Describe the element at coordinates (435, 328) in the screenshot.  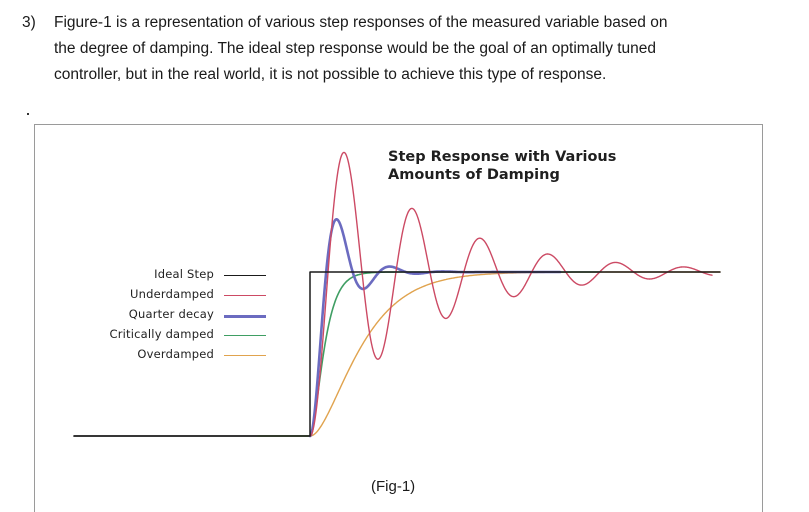
I see `series-quarter-decay` at that location.